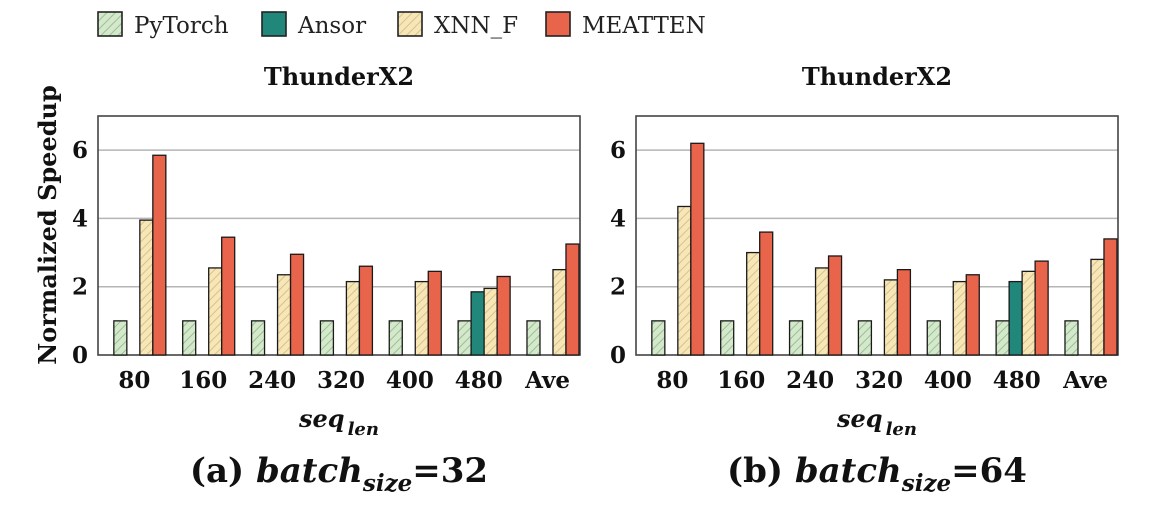 This screenshot has height=519, width=1175. I want to click on panel-a-title: ThunderX2, so click(339, 76).